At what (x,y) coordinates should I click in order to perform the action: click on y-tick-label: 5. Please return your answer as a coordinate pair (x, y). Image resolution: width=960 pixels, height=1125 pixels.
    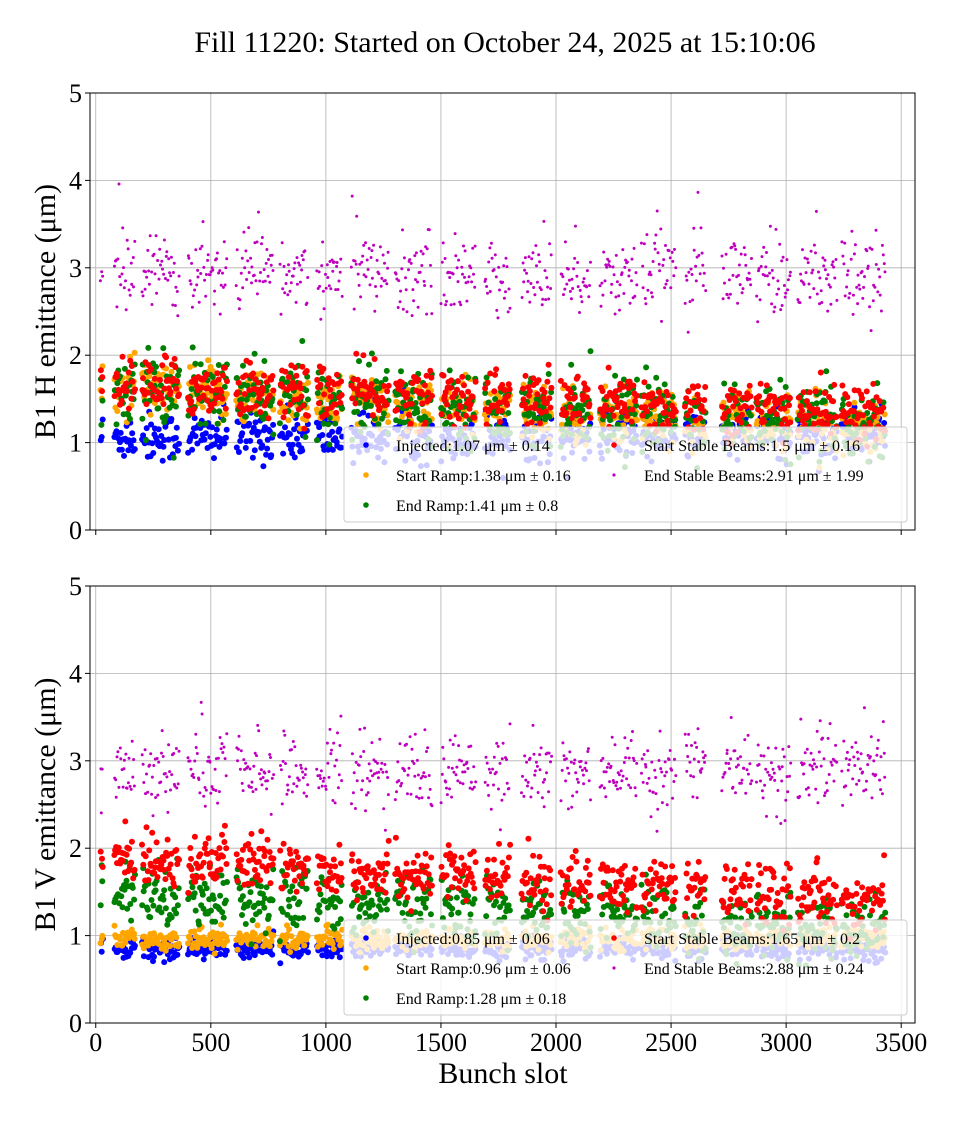
    Looking at the image, I should click on (75, 93).